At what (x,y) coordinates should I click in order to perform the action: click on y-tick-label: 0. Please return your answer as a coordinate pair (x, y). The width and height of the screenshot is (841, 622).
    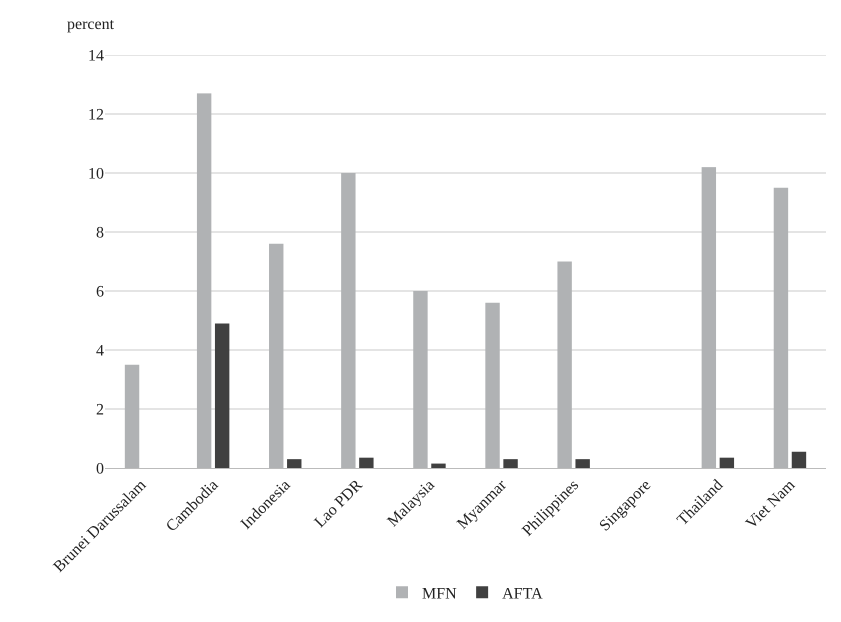
    Looking at the image, I should click on (100, 469).